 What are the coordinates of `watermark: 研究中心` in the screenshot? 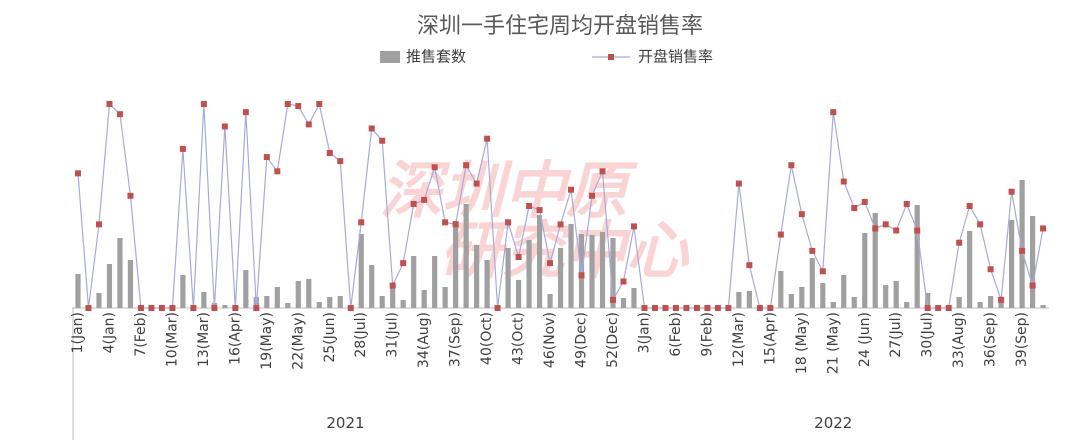 It's located at (565, 250).